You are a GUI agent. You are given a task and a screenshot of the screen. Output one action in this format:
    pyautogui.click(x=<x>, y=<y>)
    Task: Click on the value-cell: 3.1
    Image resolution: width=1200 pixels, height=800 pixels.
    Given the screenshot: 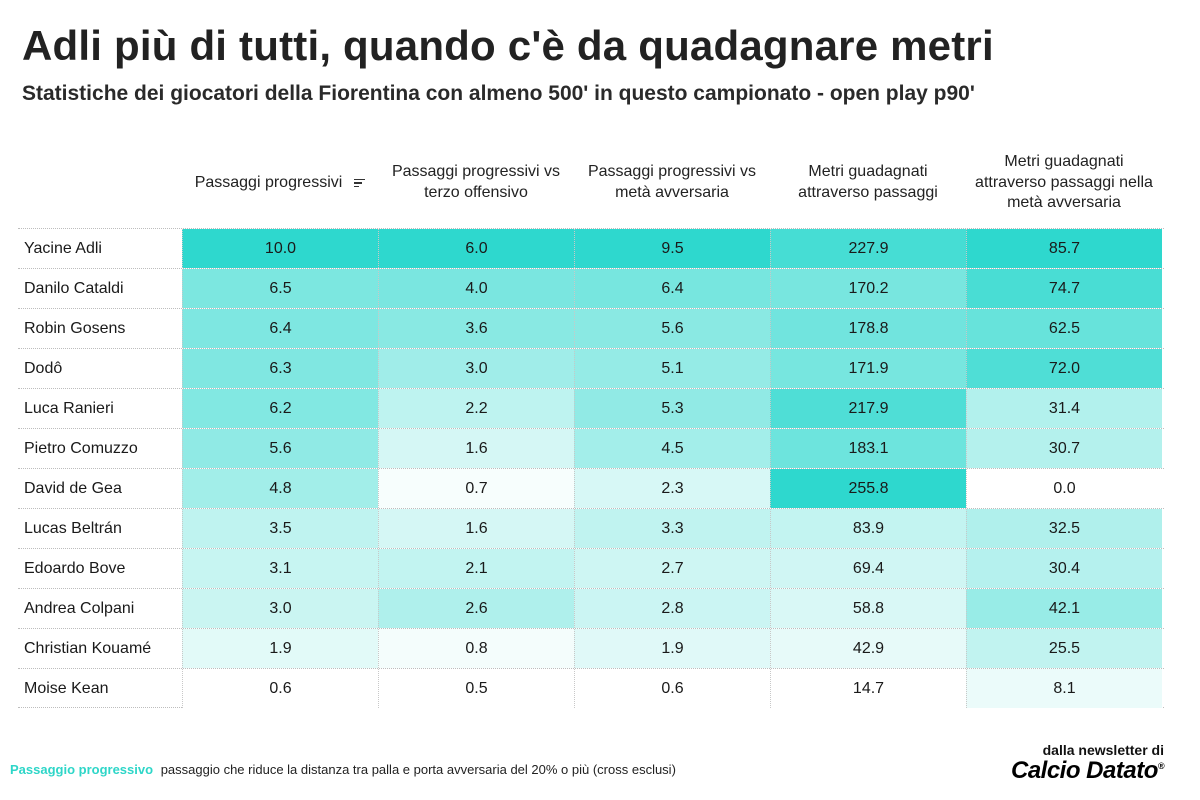 What is the action you would take?
    pyautogui.click(x=280, y=568)
    